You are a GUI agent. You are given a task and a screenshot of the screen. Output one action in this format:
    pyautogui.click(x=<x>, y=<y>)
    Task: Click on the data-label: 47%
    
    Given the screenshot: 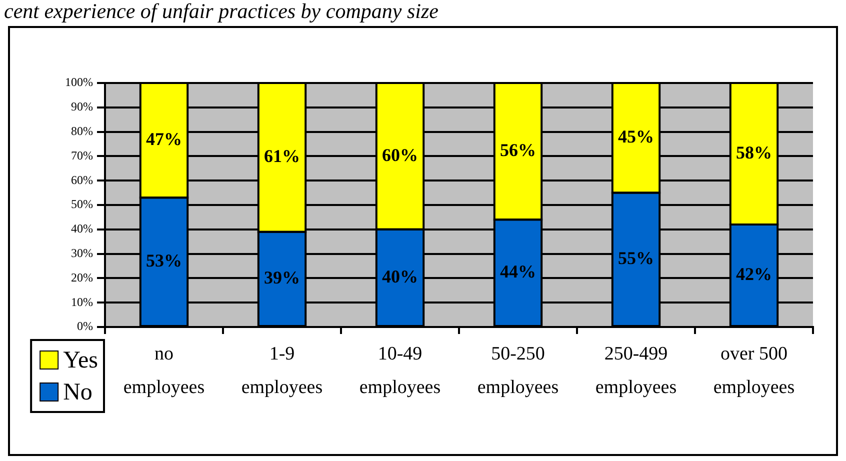 What is the action you would take?
    pyautogui.click(x=164, y=138)
    